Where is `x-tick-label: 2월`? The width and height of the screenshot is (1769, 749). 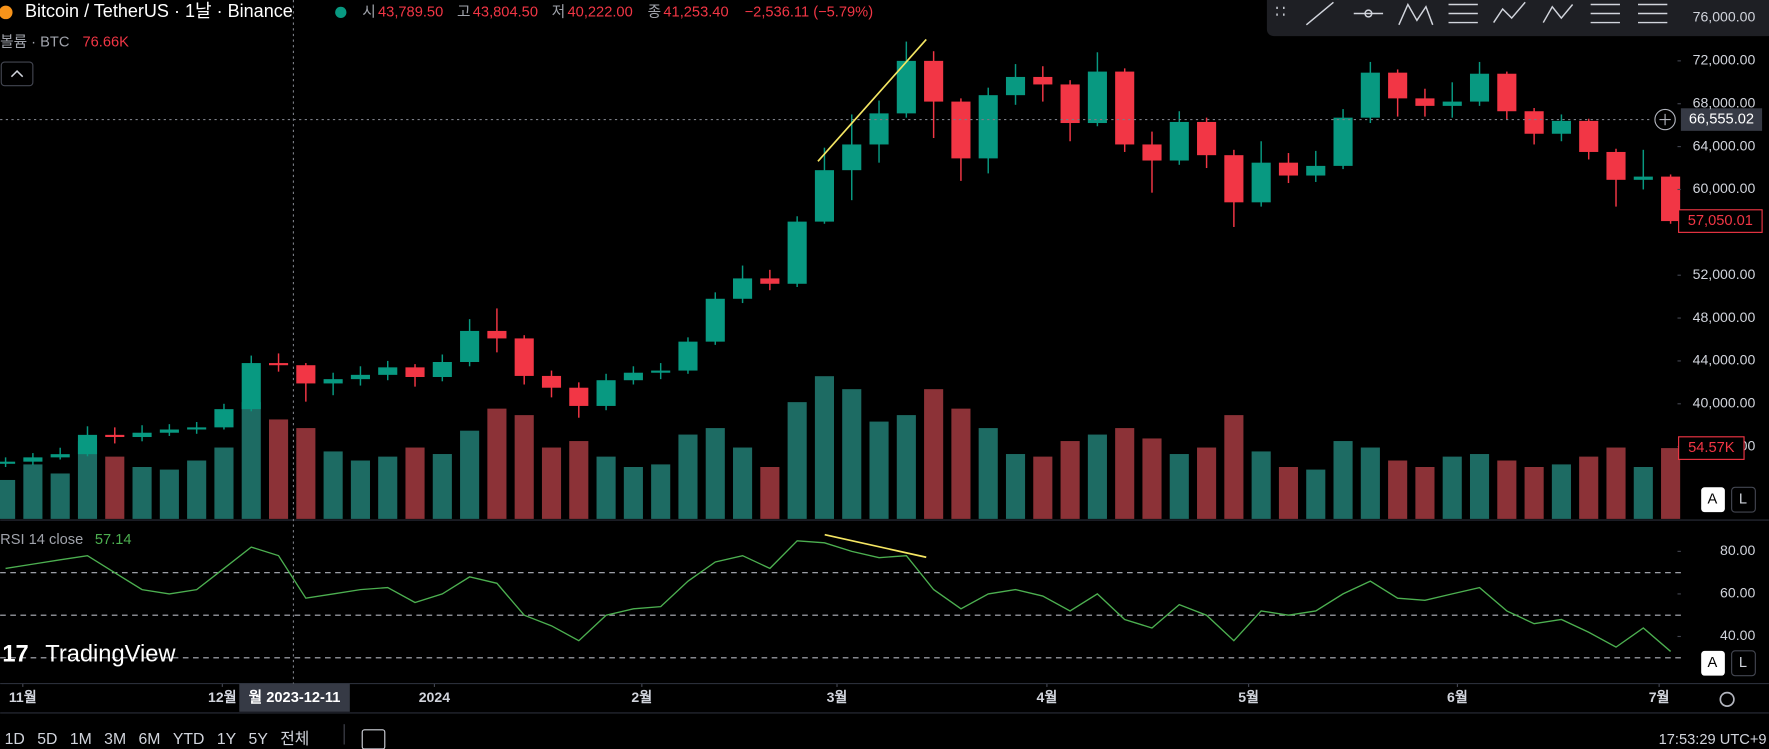
x-tick-label: 2월 is located at coordinates (641, 697).